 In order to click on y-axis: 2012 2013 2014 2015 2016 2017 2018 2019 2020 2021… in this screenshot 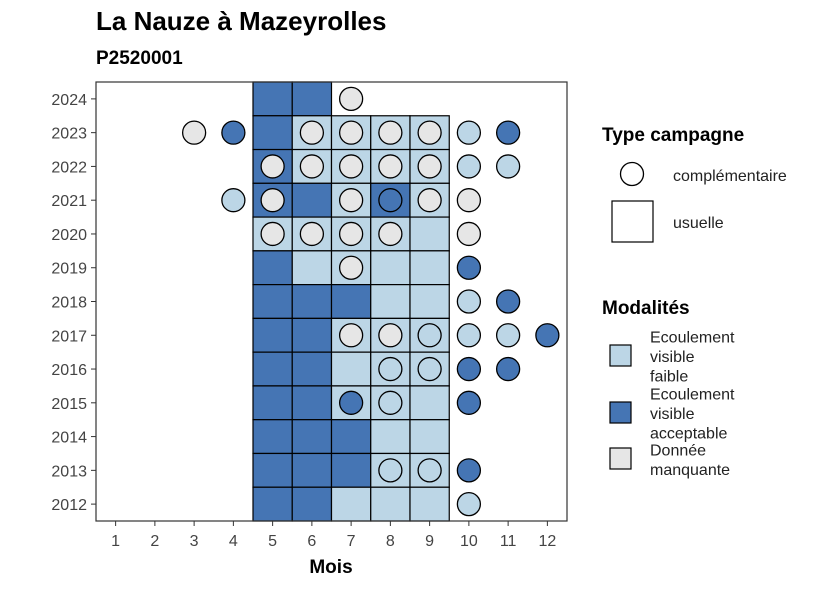, I will do `click(73, 303)`.